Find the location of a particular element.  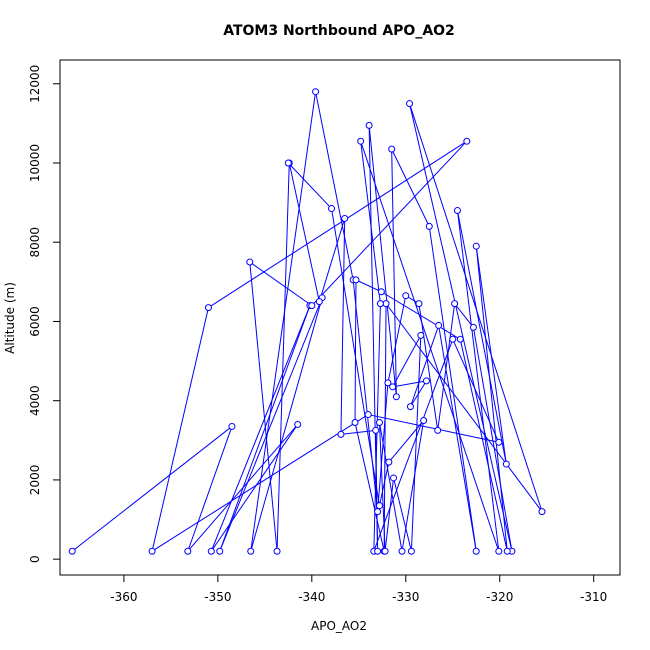

x-tick-label: -360 is located at coordinates (123, 597).